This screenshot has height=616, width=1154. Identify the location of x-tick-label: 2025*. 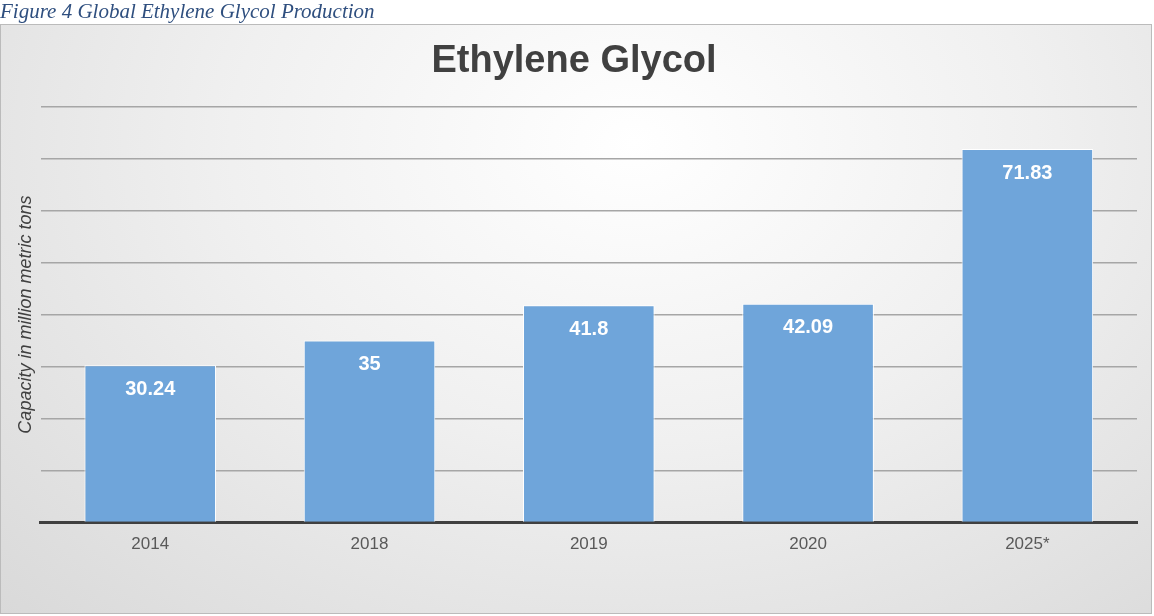
(1027, 544).